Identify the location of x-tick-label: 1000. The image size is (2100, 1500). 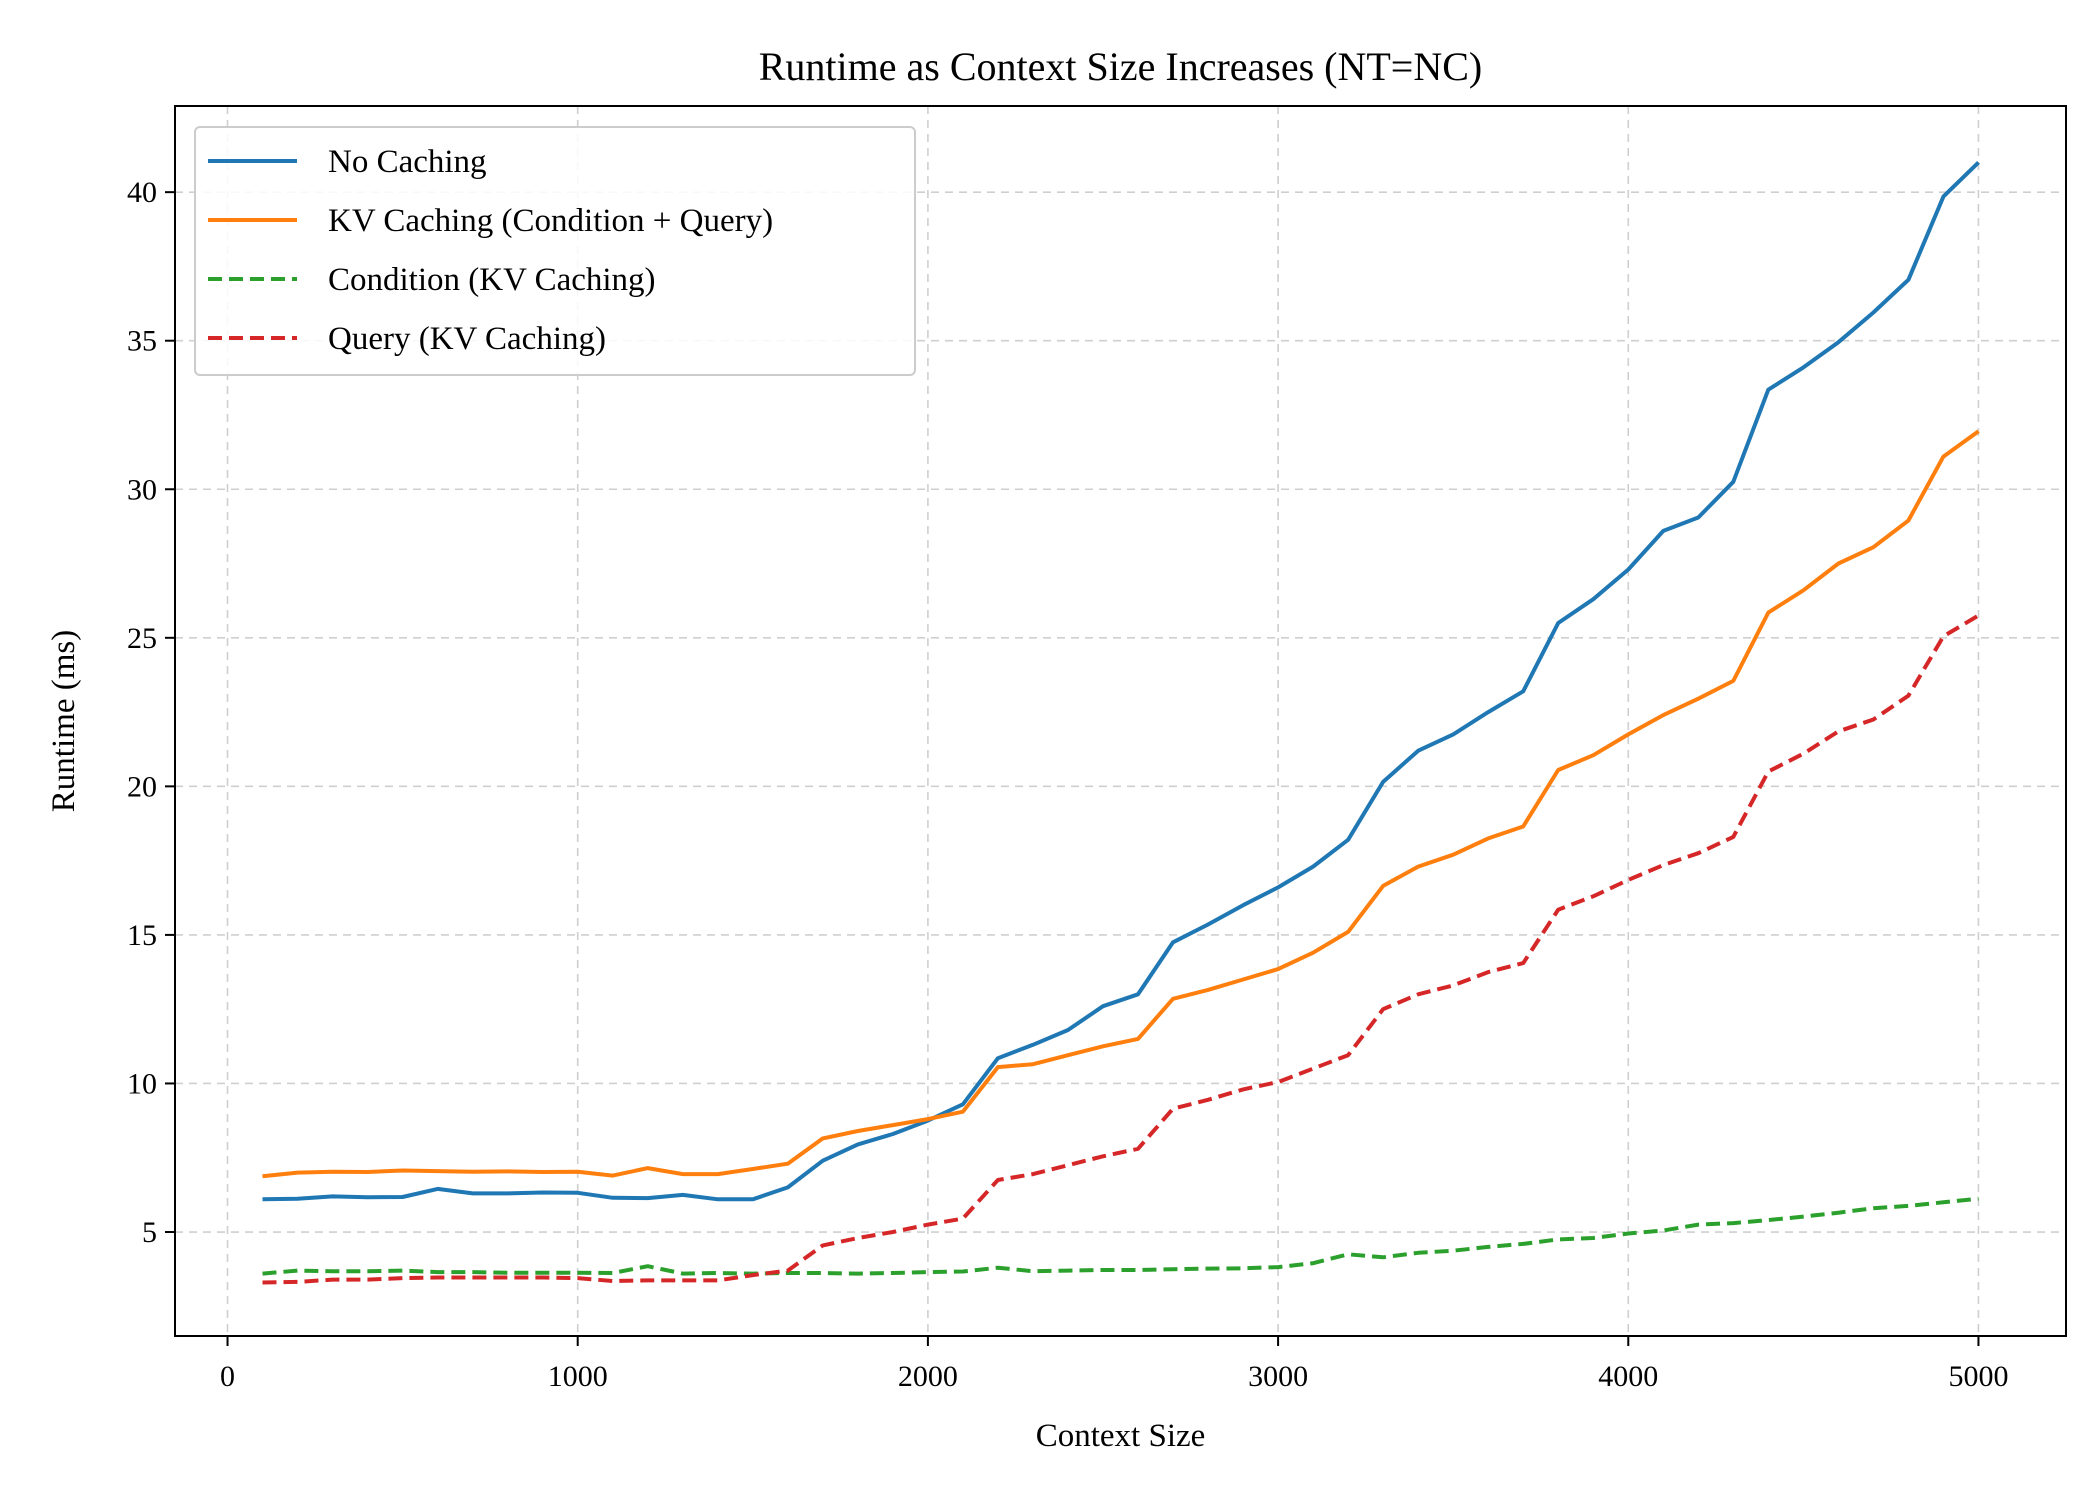
(578, 1376).